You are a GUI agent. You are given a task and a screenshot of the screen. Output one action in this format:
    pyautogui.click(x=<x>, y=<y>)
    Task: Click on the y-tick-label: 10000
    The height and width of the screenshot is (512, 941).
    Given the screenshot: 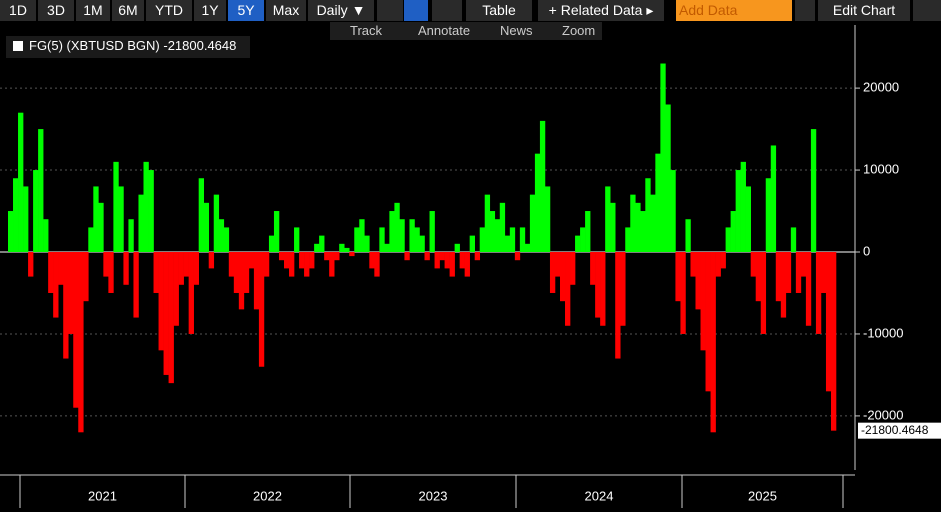 What is the action you would take?
    pyautogui.click(x=881, y=168)
    